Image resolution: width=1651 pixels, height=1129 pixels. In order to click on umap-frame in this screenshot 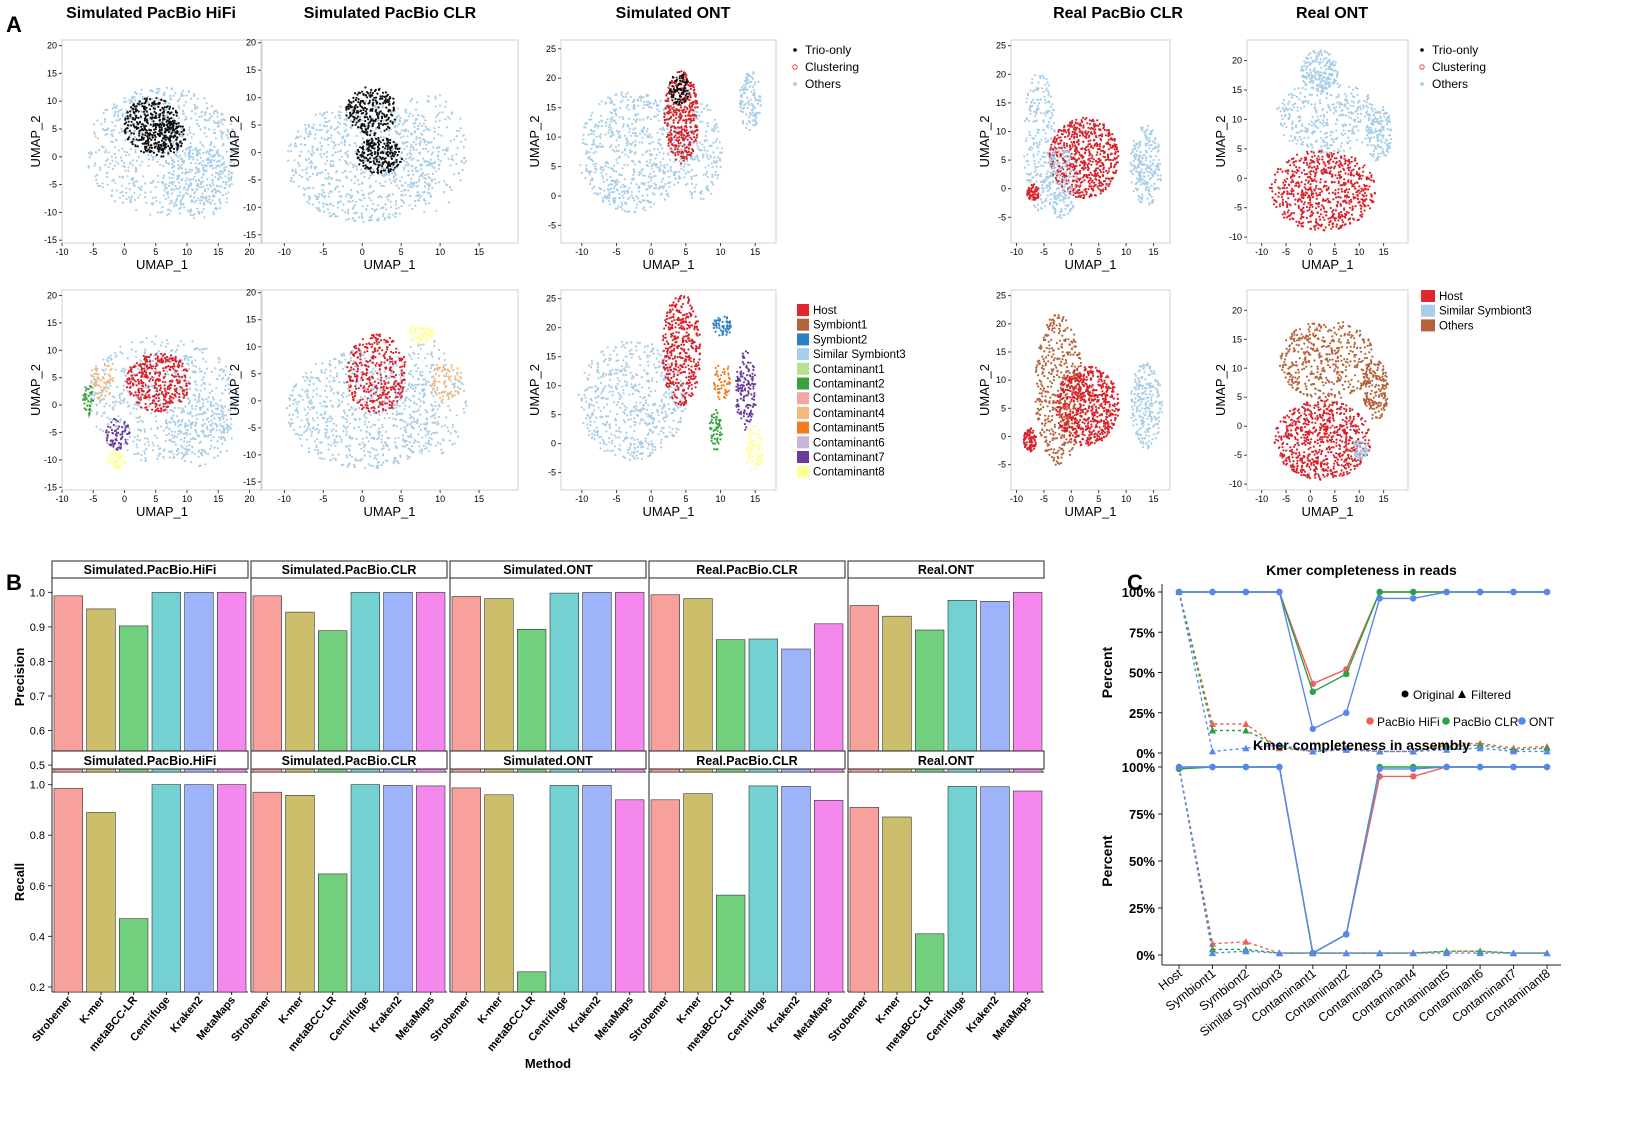, I will do `click(162, 141)`.